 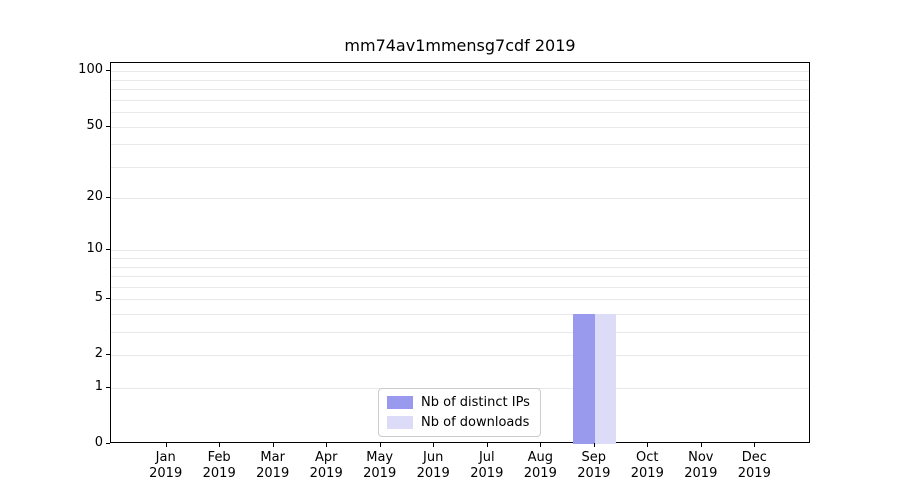 I want to click on y-tick-label: 10, so click(x=94, y=249).